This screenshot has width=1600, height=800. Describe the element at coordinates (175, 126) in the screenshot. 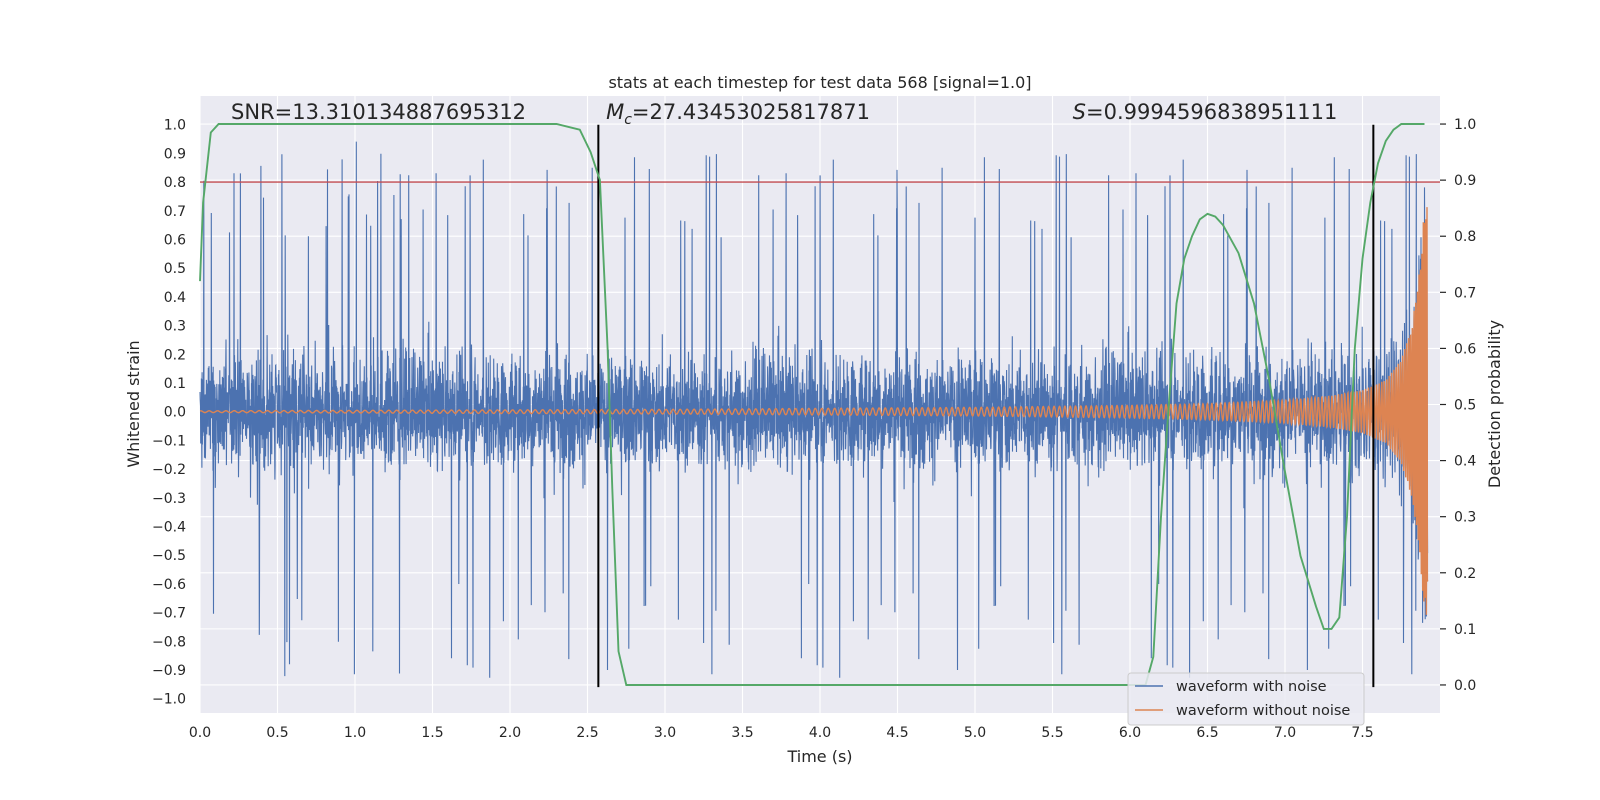

I see `y-tick-label: 1.0` at that location.